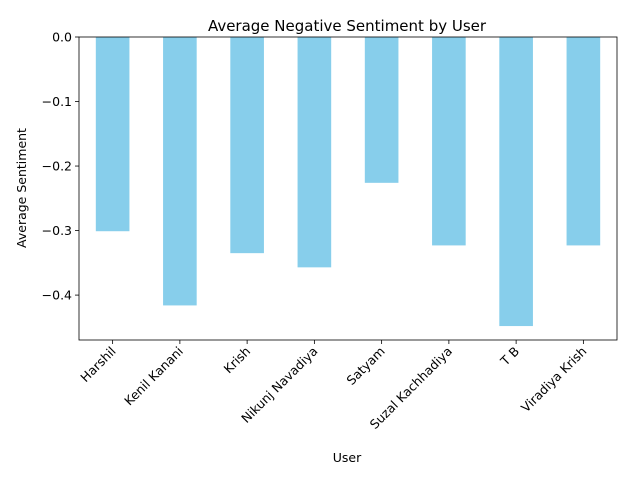 This screenshot has height=480, width=640. I want to click on y-tick-label: −0.3, so click(57, 230).